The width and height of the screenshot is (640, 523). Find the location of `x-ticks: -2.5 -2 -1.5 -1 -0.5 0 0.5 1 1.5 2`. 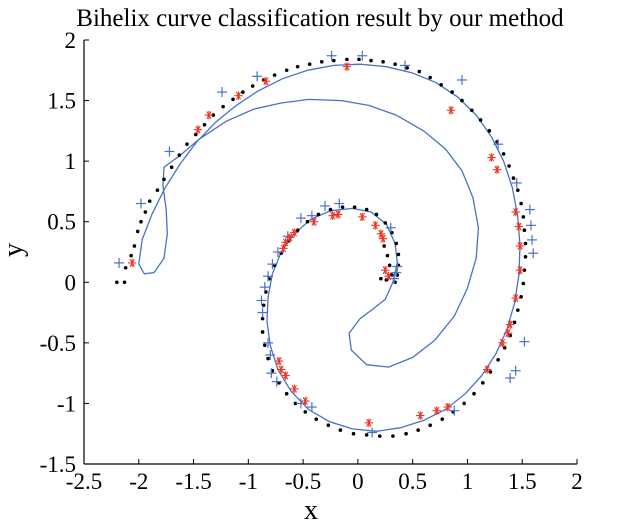

x-ticks: -2.5 -2 -1.5 -1 -0.5 0 0.5 1 1.5 2 is located at coordinates (324, 476).